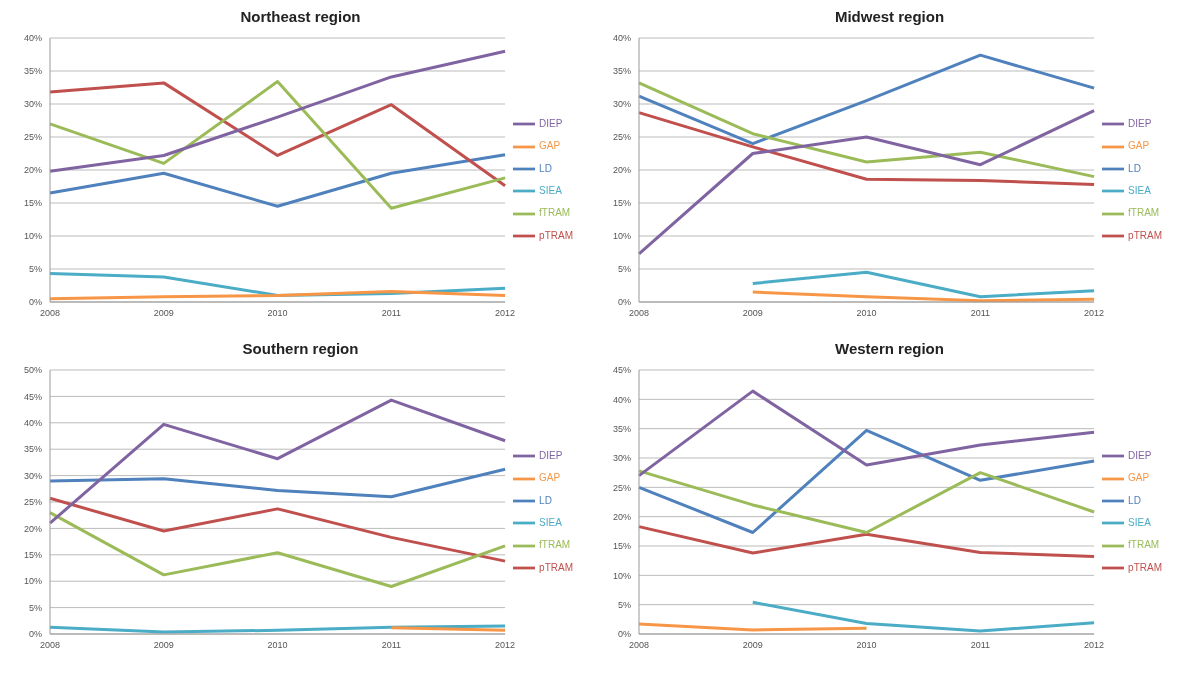  What do you see at coordinates (300, 17) in the screenshot?
I see `chart-title: Northeast region` at bounding box center [300, 17].